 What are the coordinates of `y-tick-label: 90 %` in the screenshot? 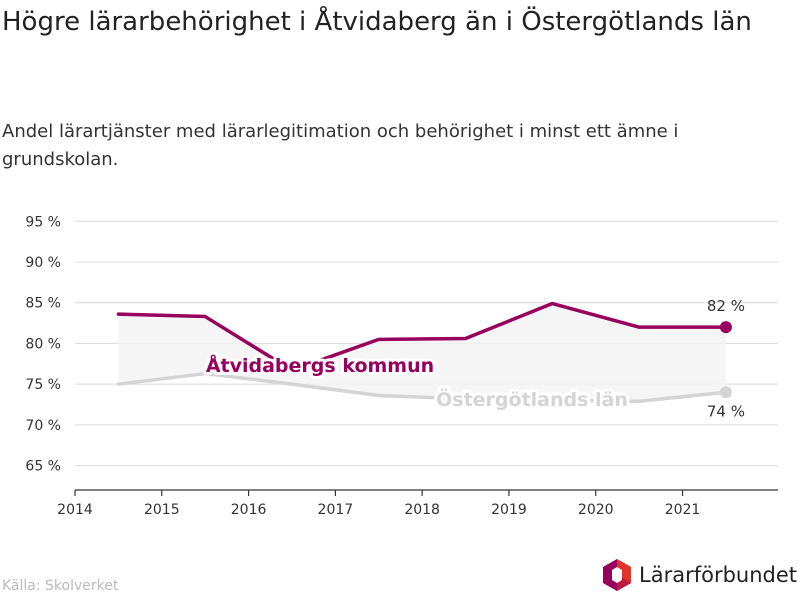 It's located at (43, 263).